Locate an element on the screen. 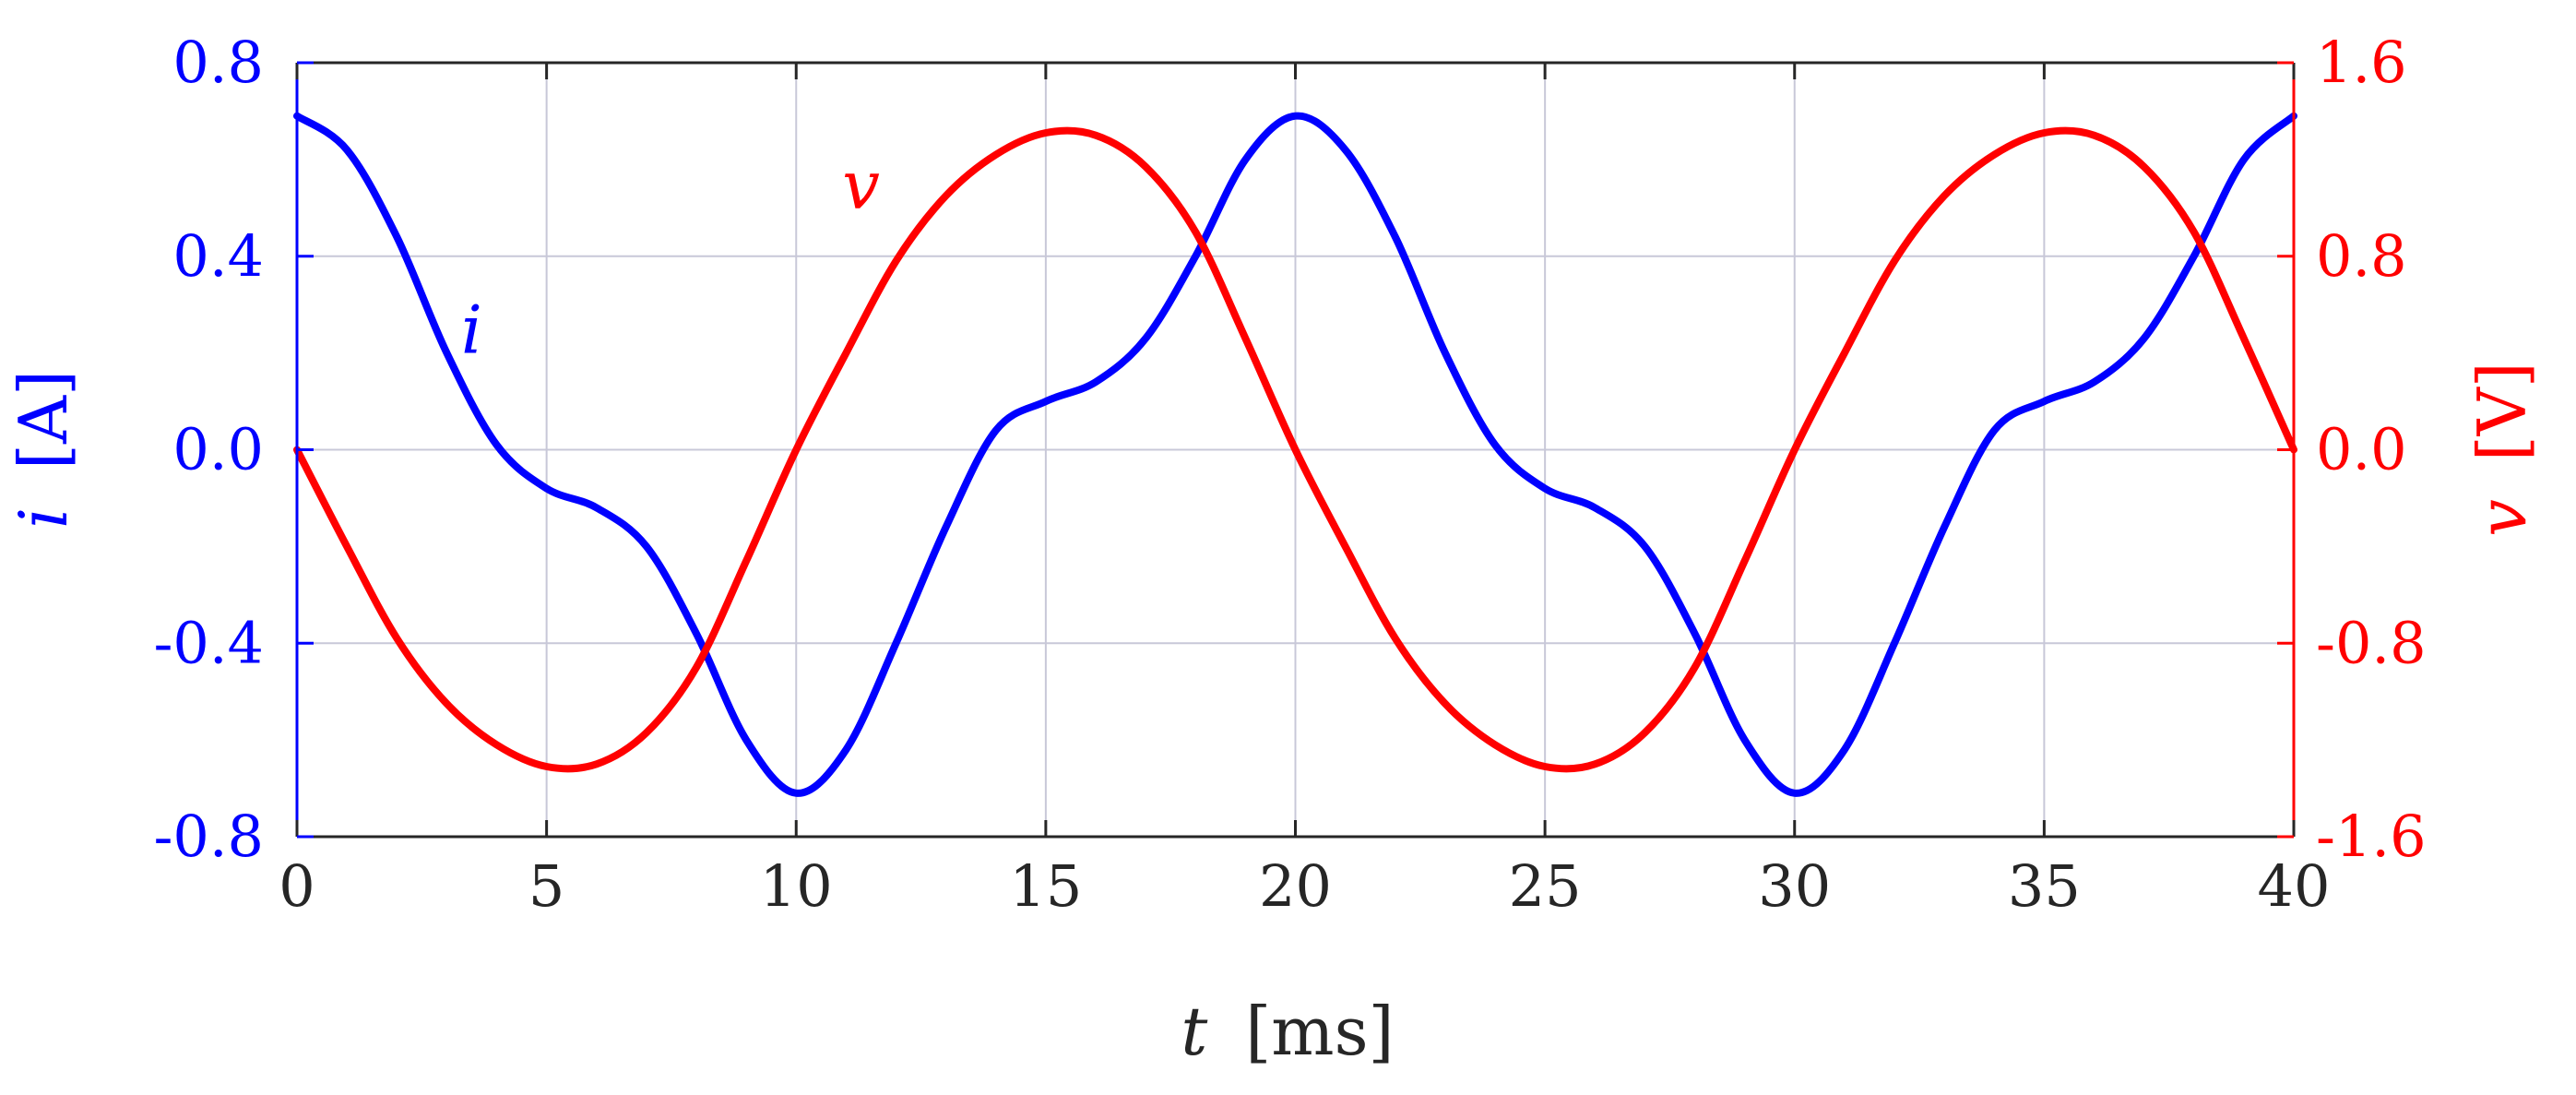  y-left-tick-label: 0.0 is located at coordinates (218, 449).